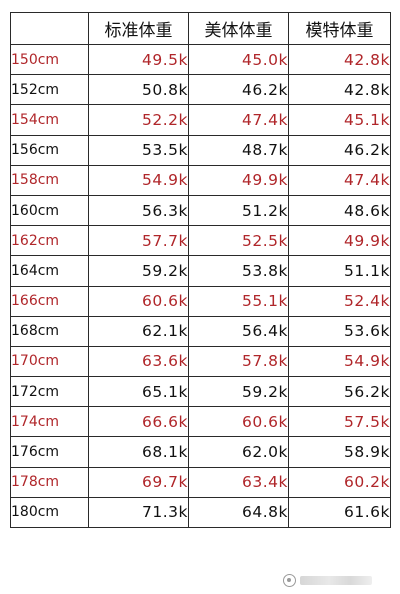 This screenshot has width=400, height=594. I want to click on table-row: 170cm 63.6k 57.8k 54.9k, so click(200, 361).